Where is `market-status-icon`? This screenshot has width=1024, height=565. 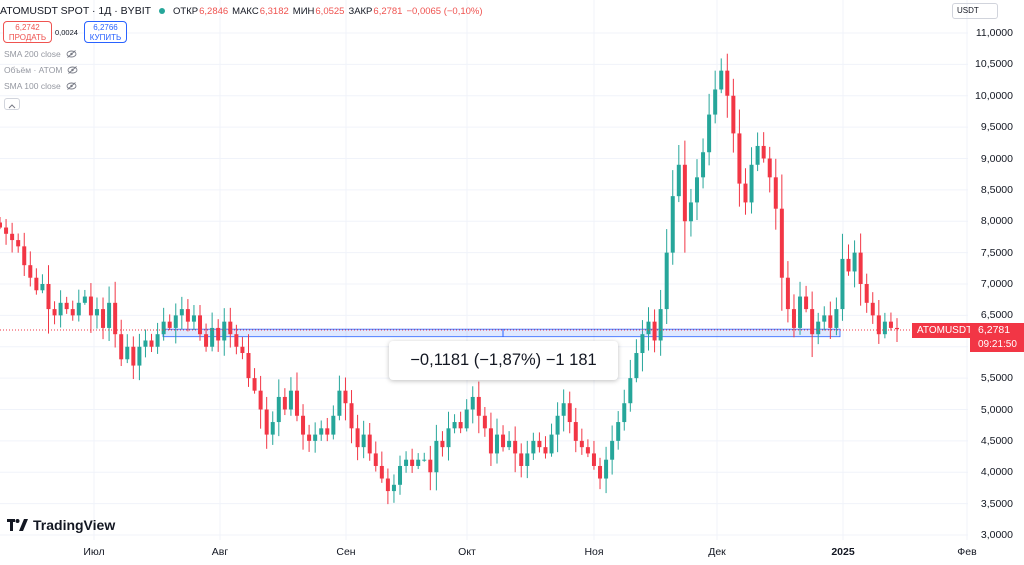
market-status-icon is located at coordinates (162, 11).